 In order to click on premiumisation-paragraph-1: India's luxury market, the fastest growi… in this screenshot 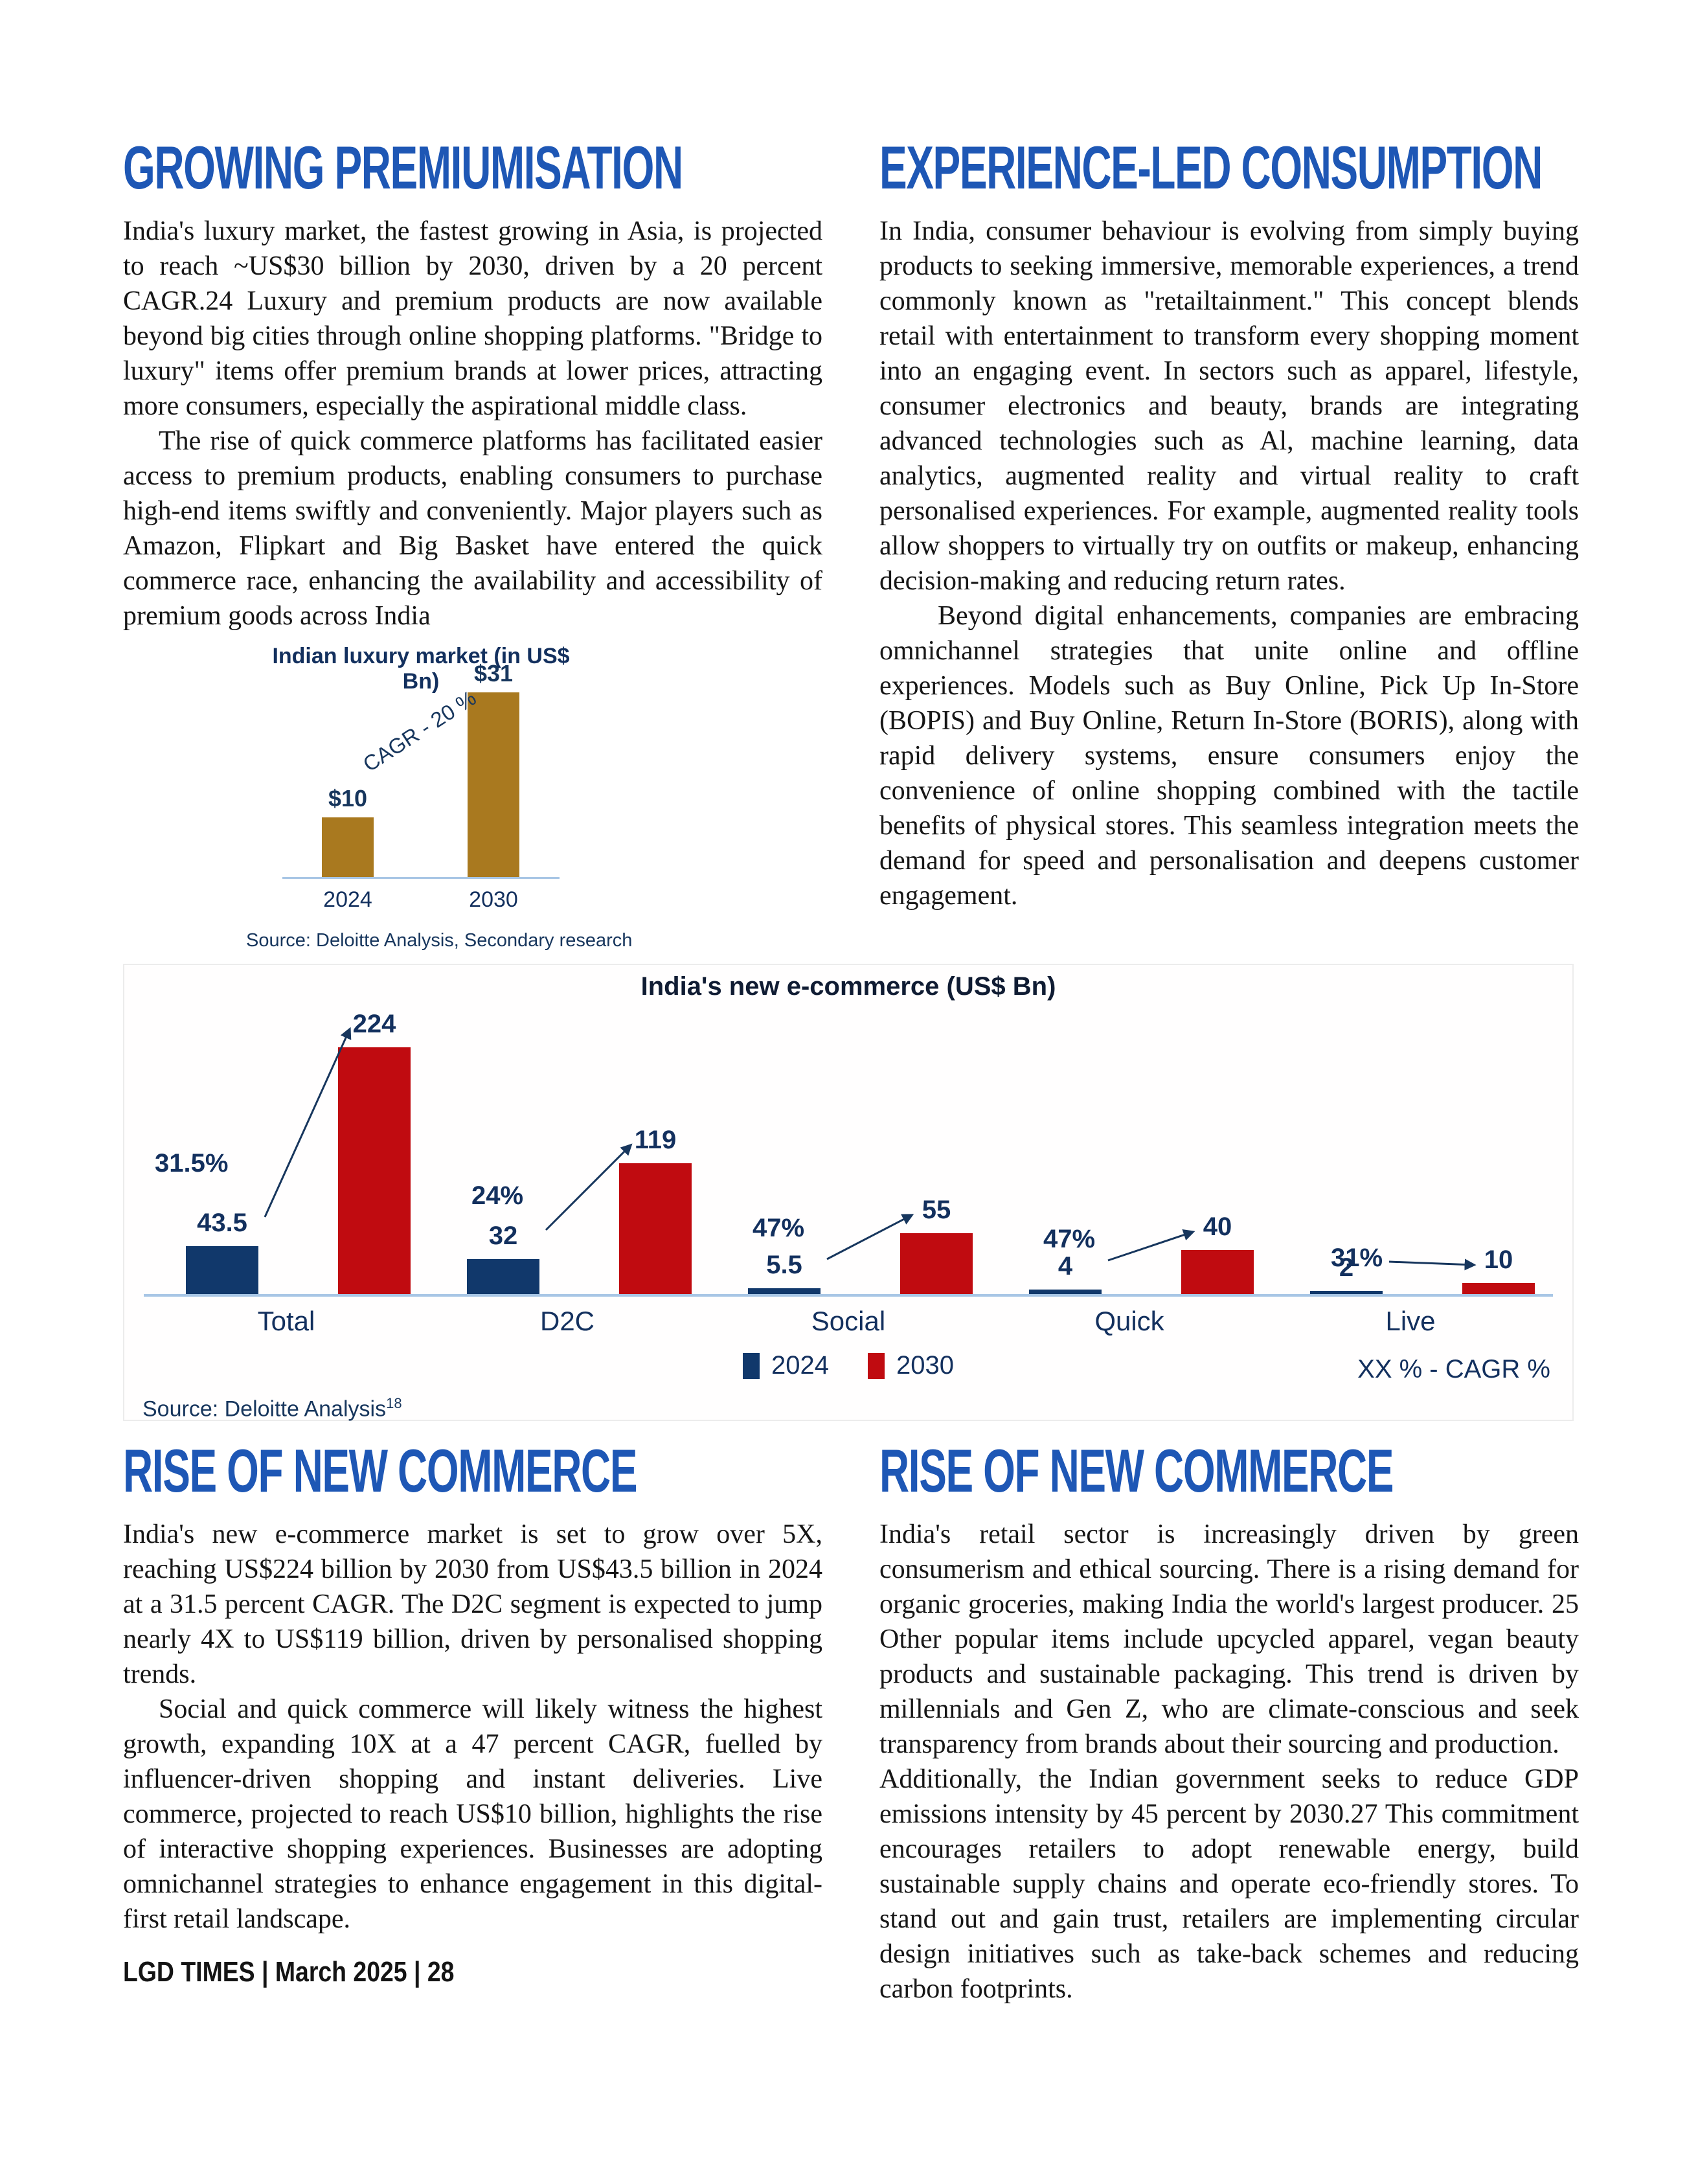, I will do `click(473, 318)`.